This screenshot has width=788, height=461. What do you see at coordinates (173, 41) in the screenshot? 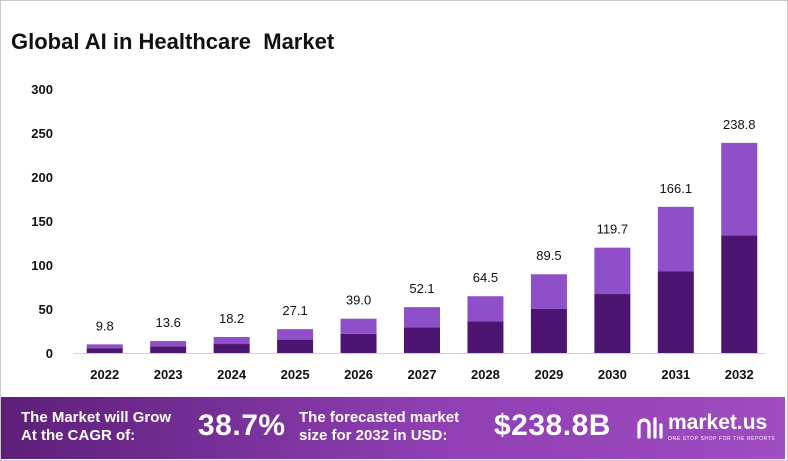
I see `chart-title: Global AI in Healthcare Market` at bounding box center [173, 41].